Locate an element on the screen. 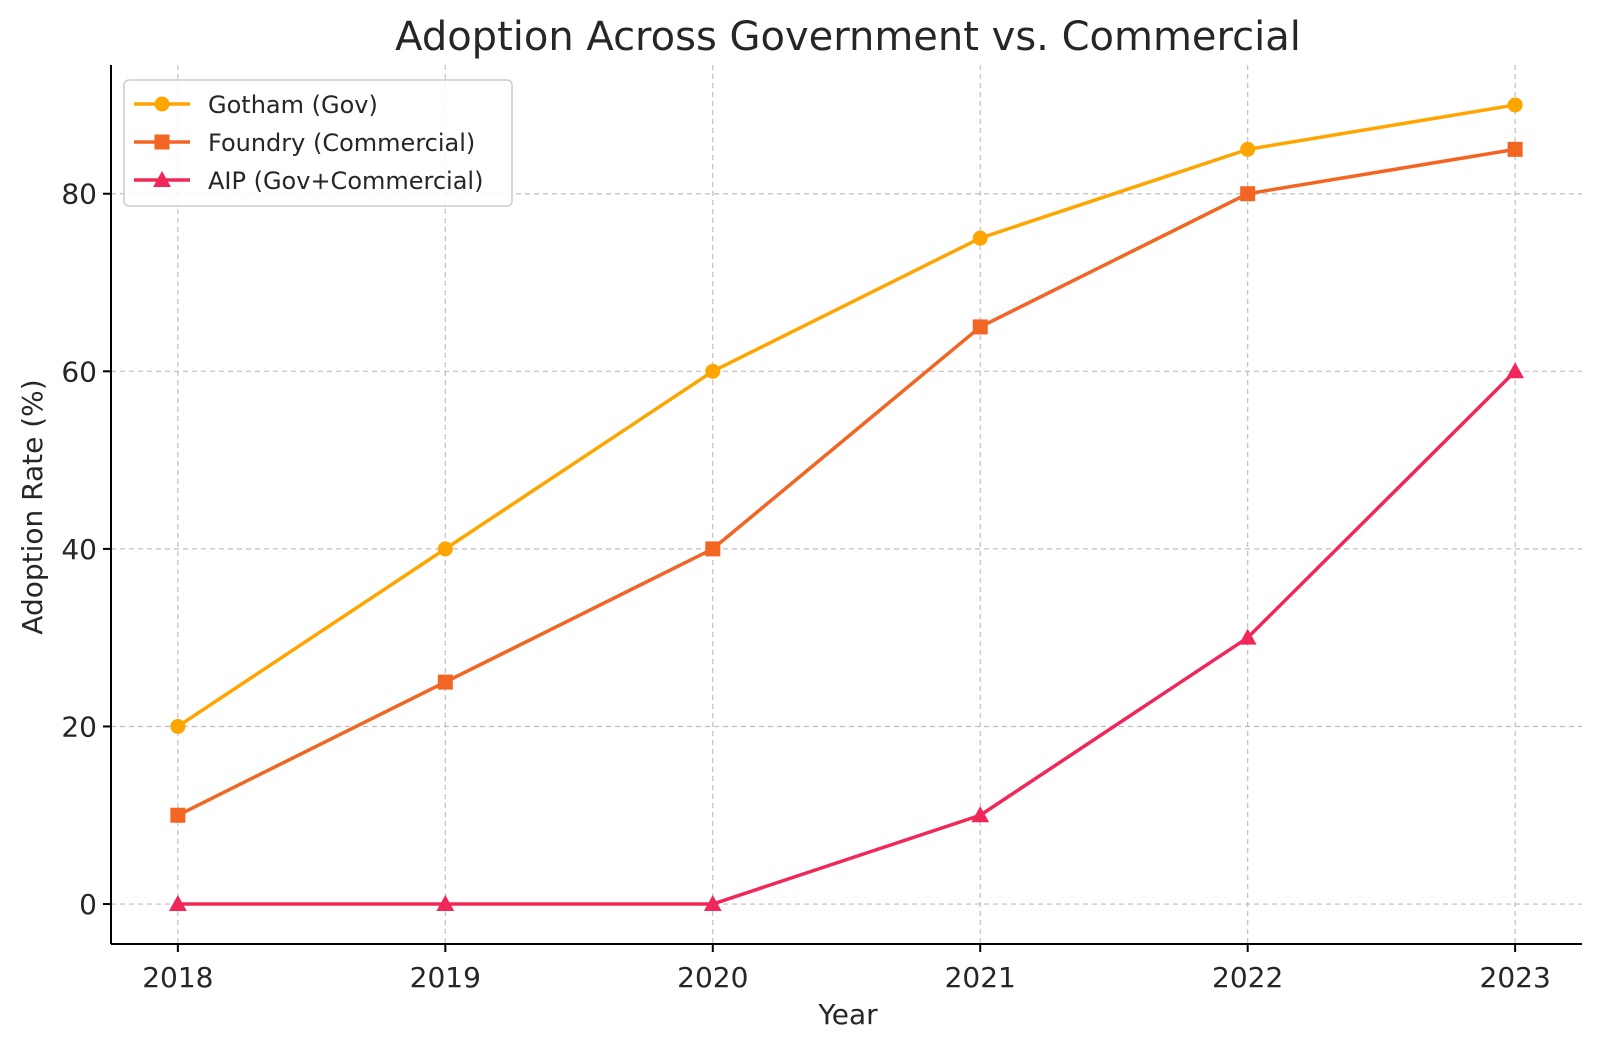 The height and width of the screenshot is (1045, 1600). x-tick-label: 2022 is located at coordinates (1247, 977).